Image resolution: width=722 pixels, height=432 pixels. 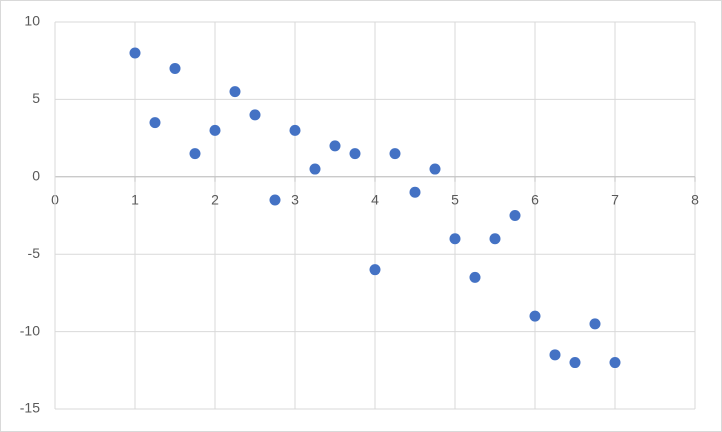 What do you see at coordinates (30, 330) in the screenshot?
I see `y-tick-label: -10` at bounding box center [30, 330].